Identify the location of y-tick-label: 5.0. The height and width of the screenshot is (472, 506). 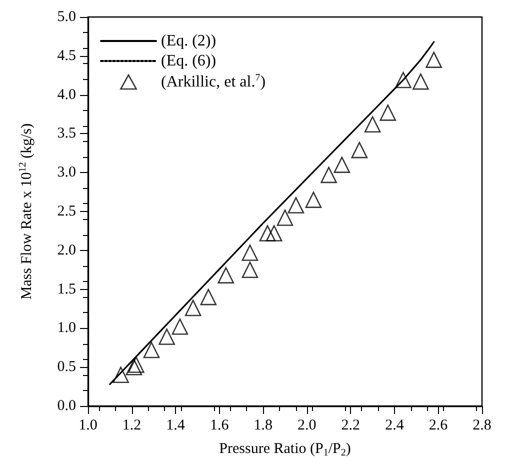
(66, 17).